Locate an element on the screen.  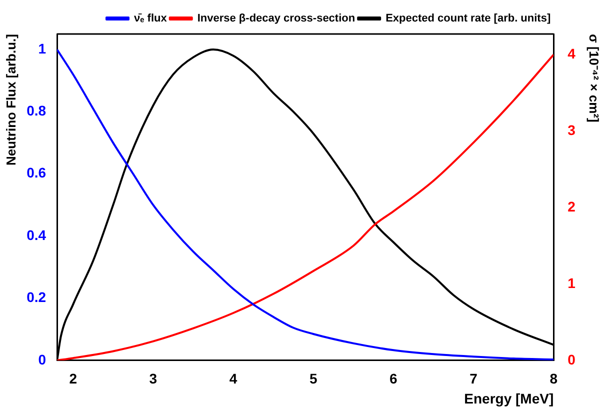
legend-label: Expected count rate [arb. units] is located at coordinates (468, 18).